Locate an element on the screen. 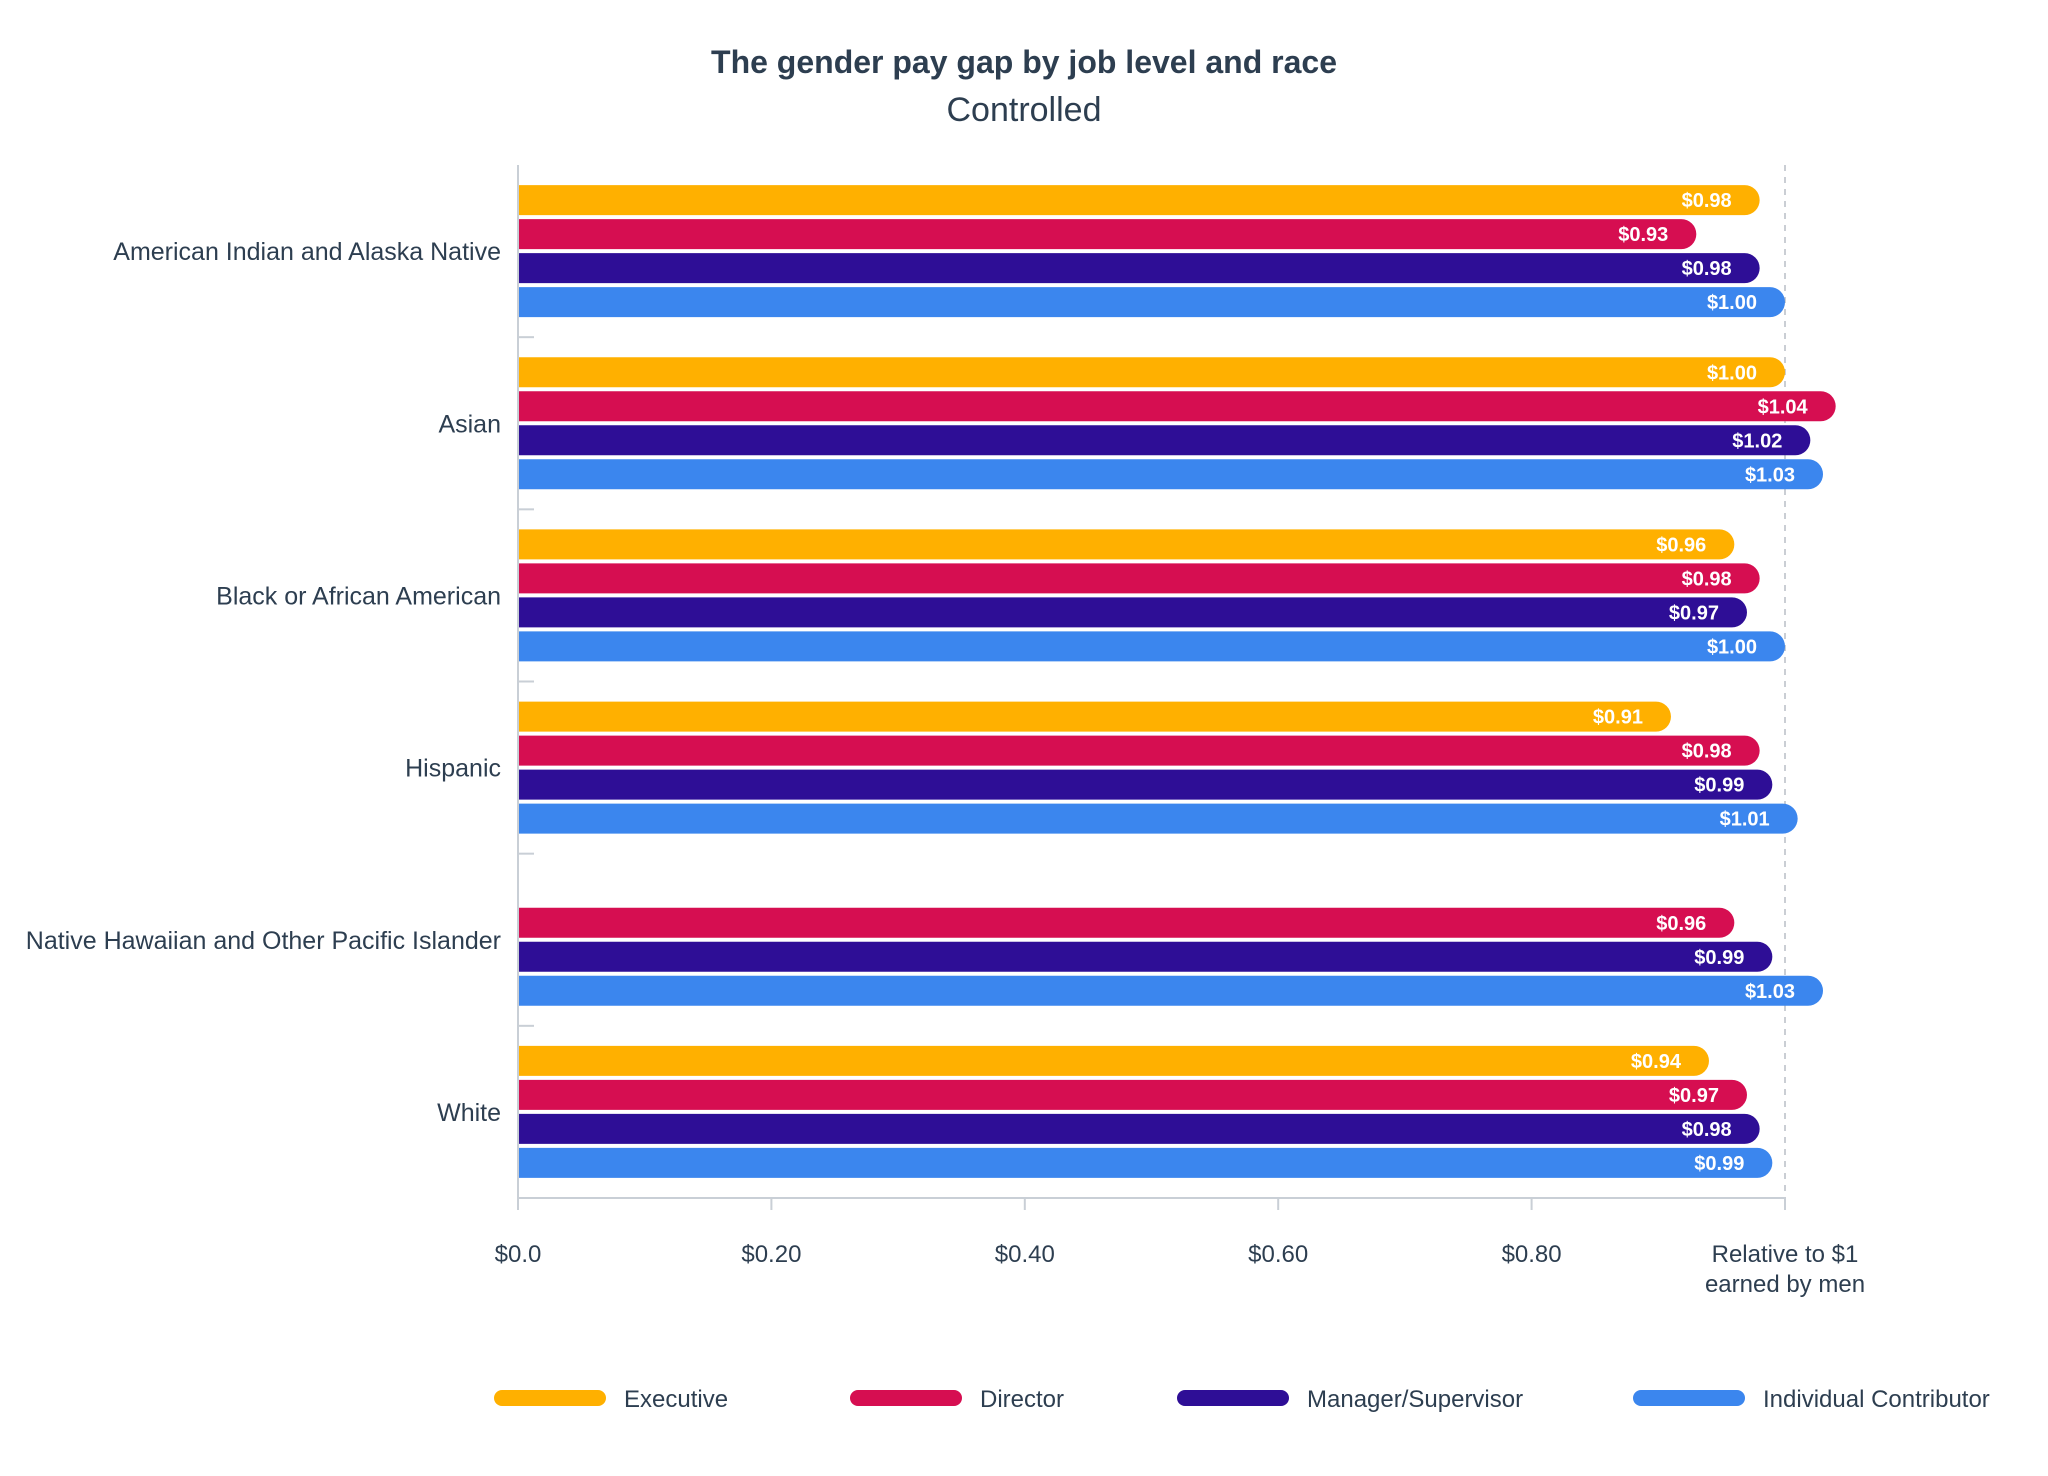 This screenshot has width=2048, height=1476. x-tick-label: $0.20 is located at coordinates (771, 1254).